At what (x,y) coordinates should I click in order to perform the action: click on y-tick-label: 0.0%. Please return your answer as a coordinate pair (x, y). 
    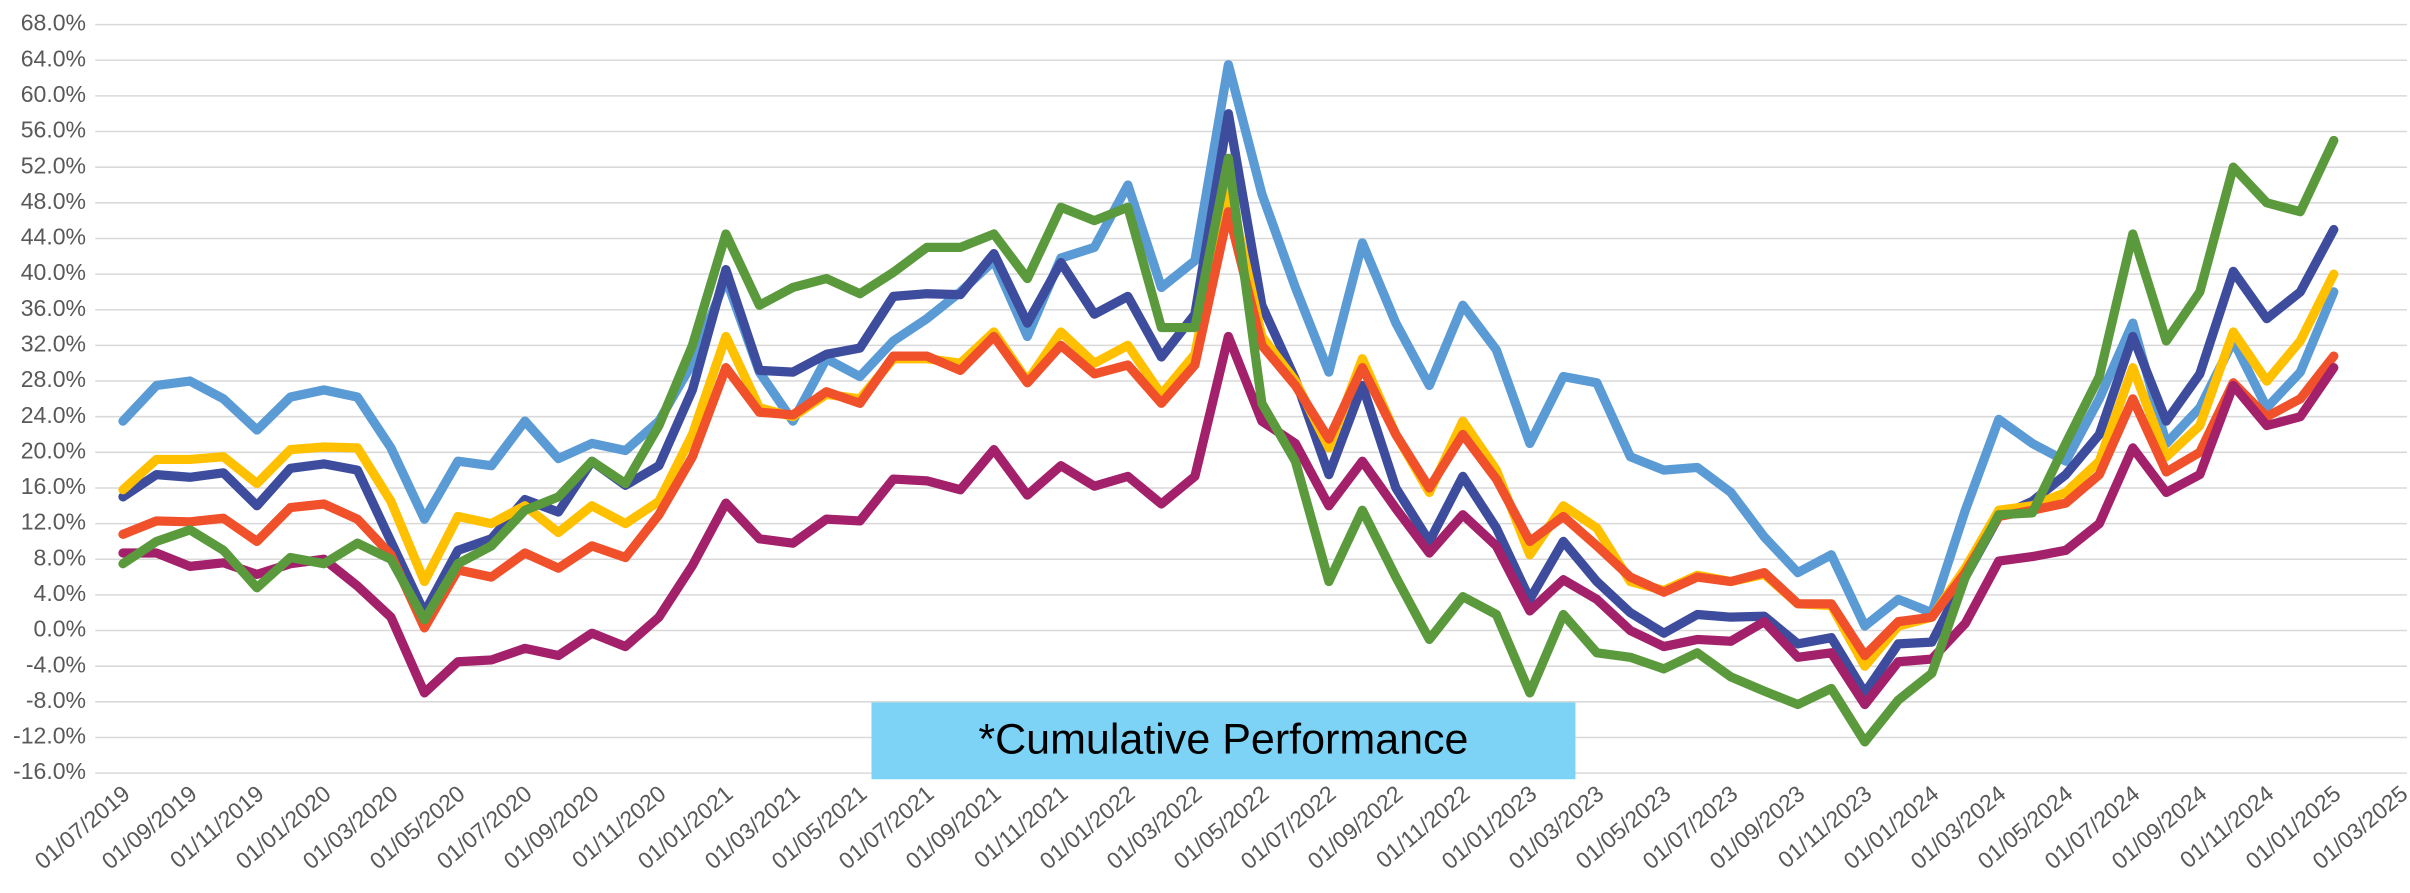
    Looking at the image, I should click on (60, 629).